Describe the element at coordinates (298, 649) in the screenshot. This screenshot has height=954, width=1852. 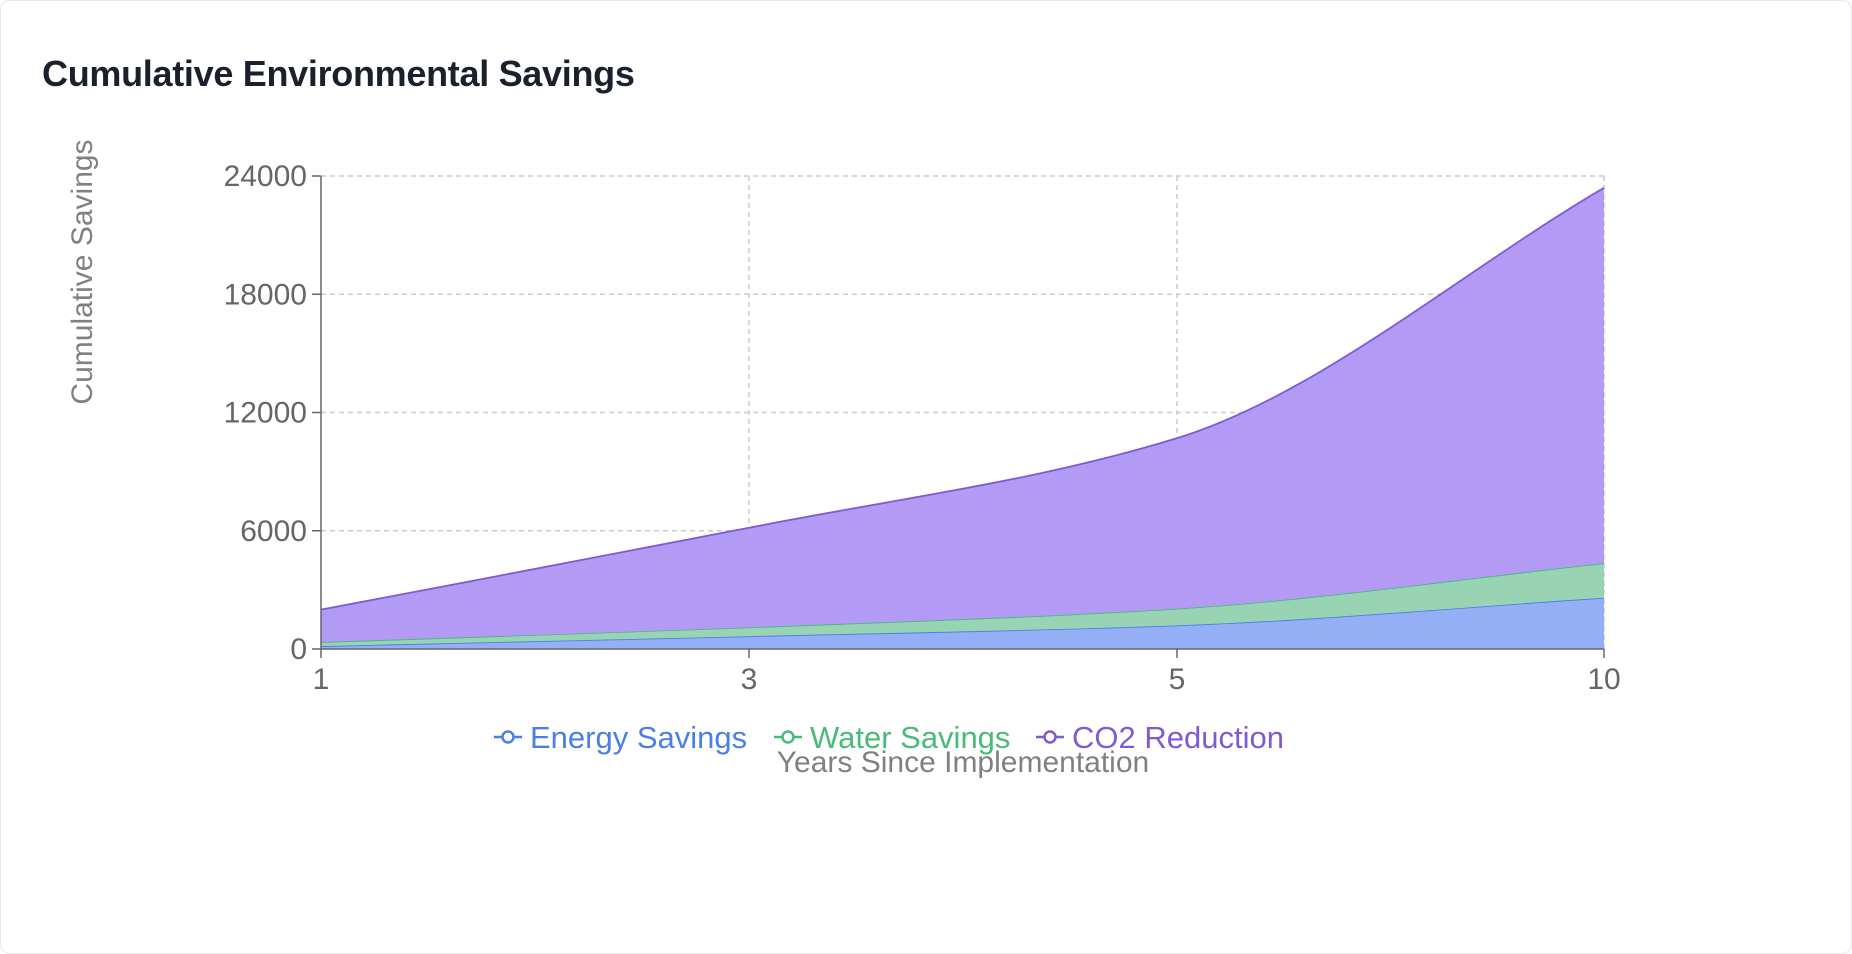
I see `y-tick-label: 0` at that location.